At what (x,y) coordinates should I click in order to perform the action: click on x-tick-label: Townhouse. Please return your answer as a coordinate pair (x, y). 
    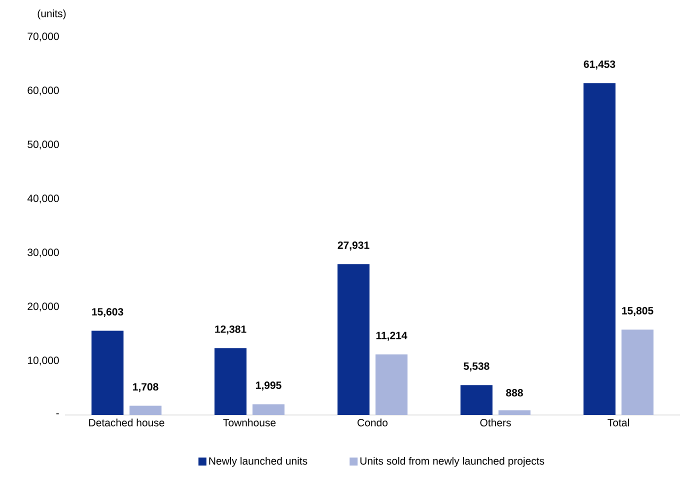
    Looking at the image, I should click on (249, 422).